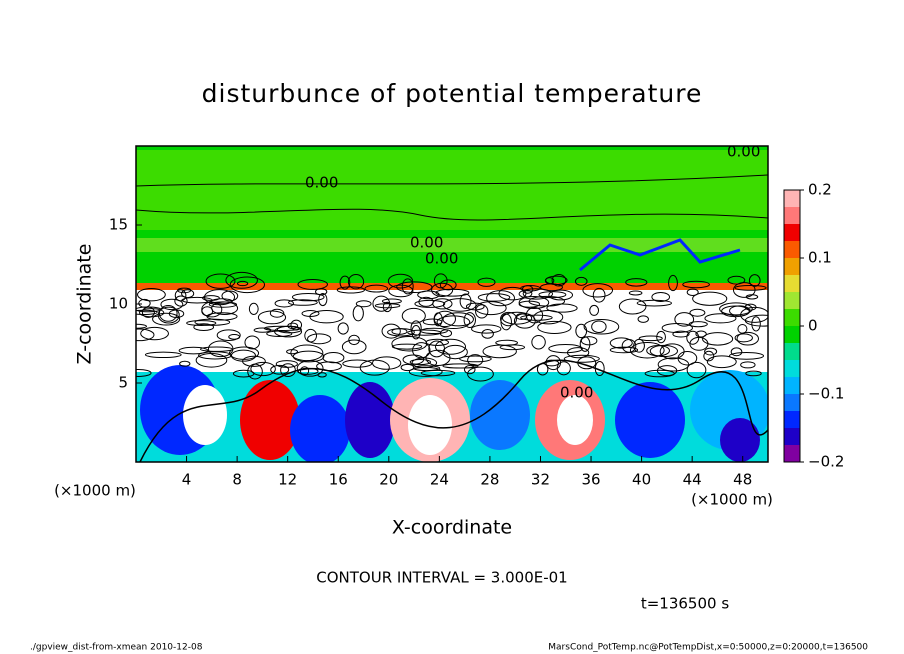 This screenshot has width=904, height=654. Describe the element at coordinates (123, 383) in the screenshot. I see `y-tick-label: 5` at that location.